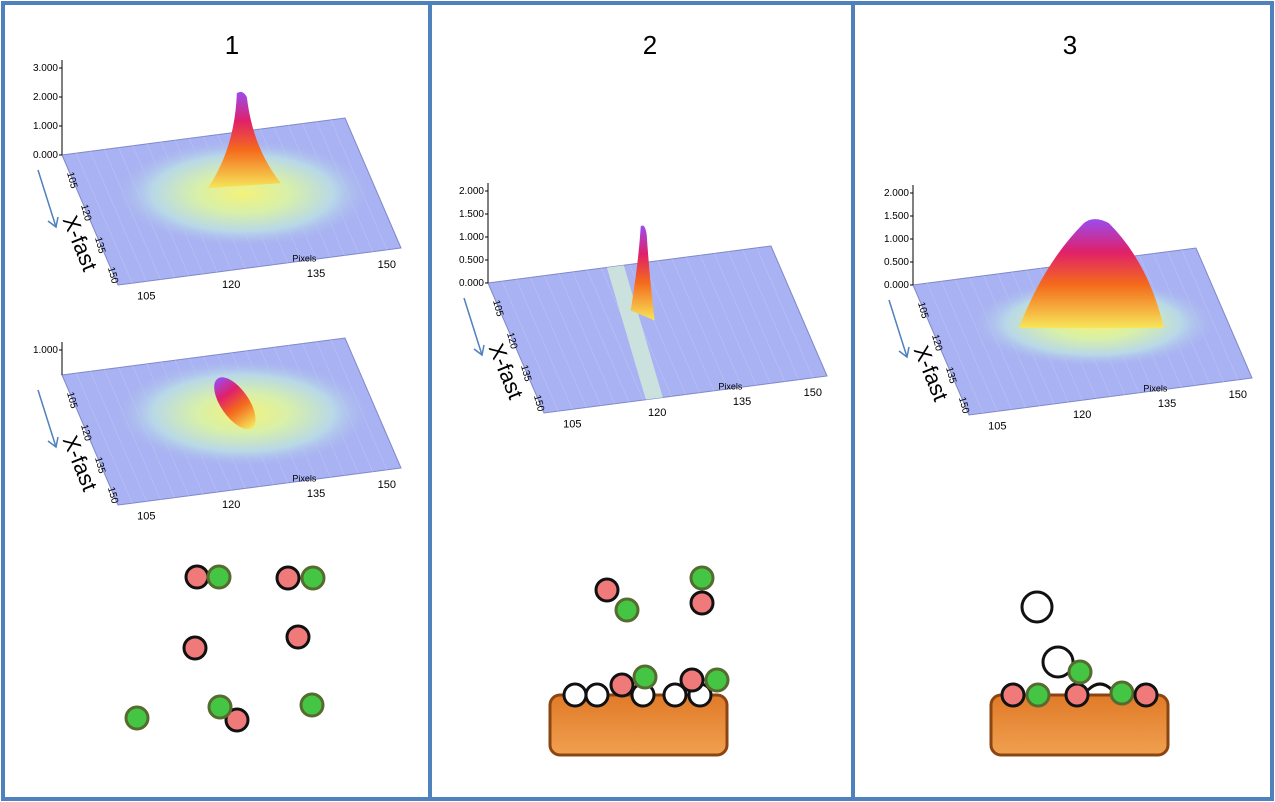 This screenshot has width=1275, height=802. What do you see at coordinates (232, 45) in the screenshot?
I see `panel-label: 1` at bounding box center [232, 45].